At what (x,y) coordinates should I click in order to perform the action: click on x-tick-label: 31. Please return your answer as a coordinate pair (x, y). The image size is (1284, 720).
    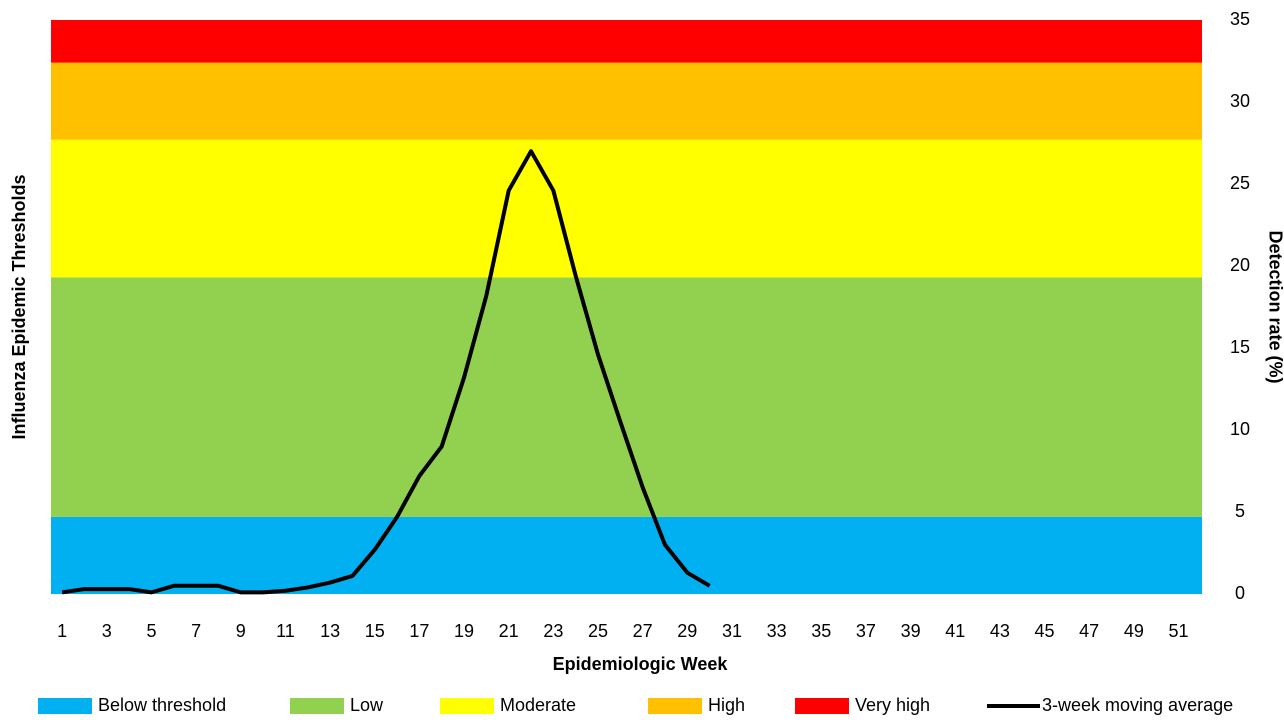
    Looking at the image, I should click on (732, 631).